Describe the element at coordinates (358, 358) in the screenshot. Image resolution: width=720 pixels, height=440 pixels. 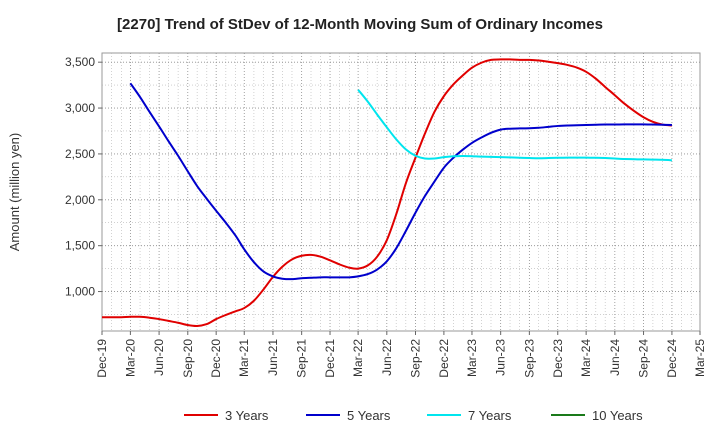
I see `x-tick-label: Mar-22` at that location.